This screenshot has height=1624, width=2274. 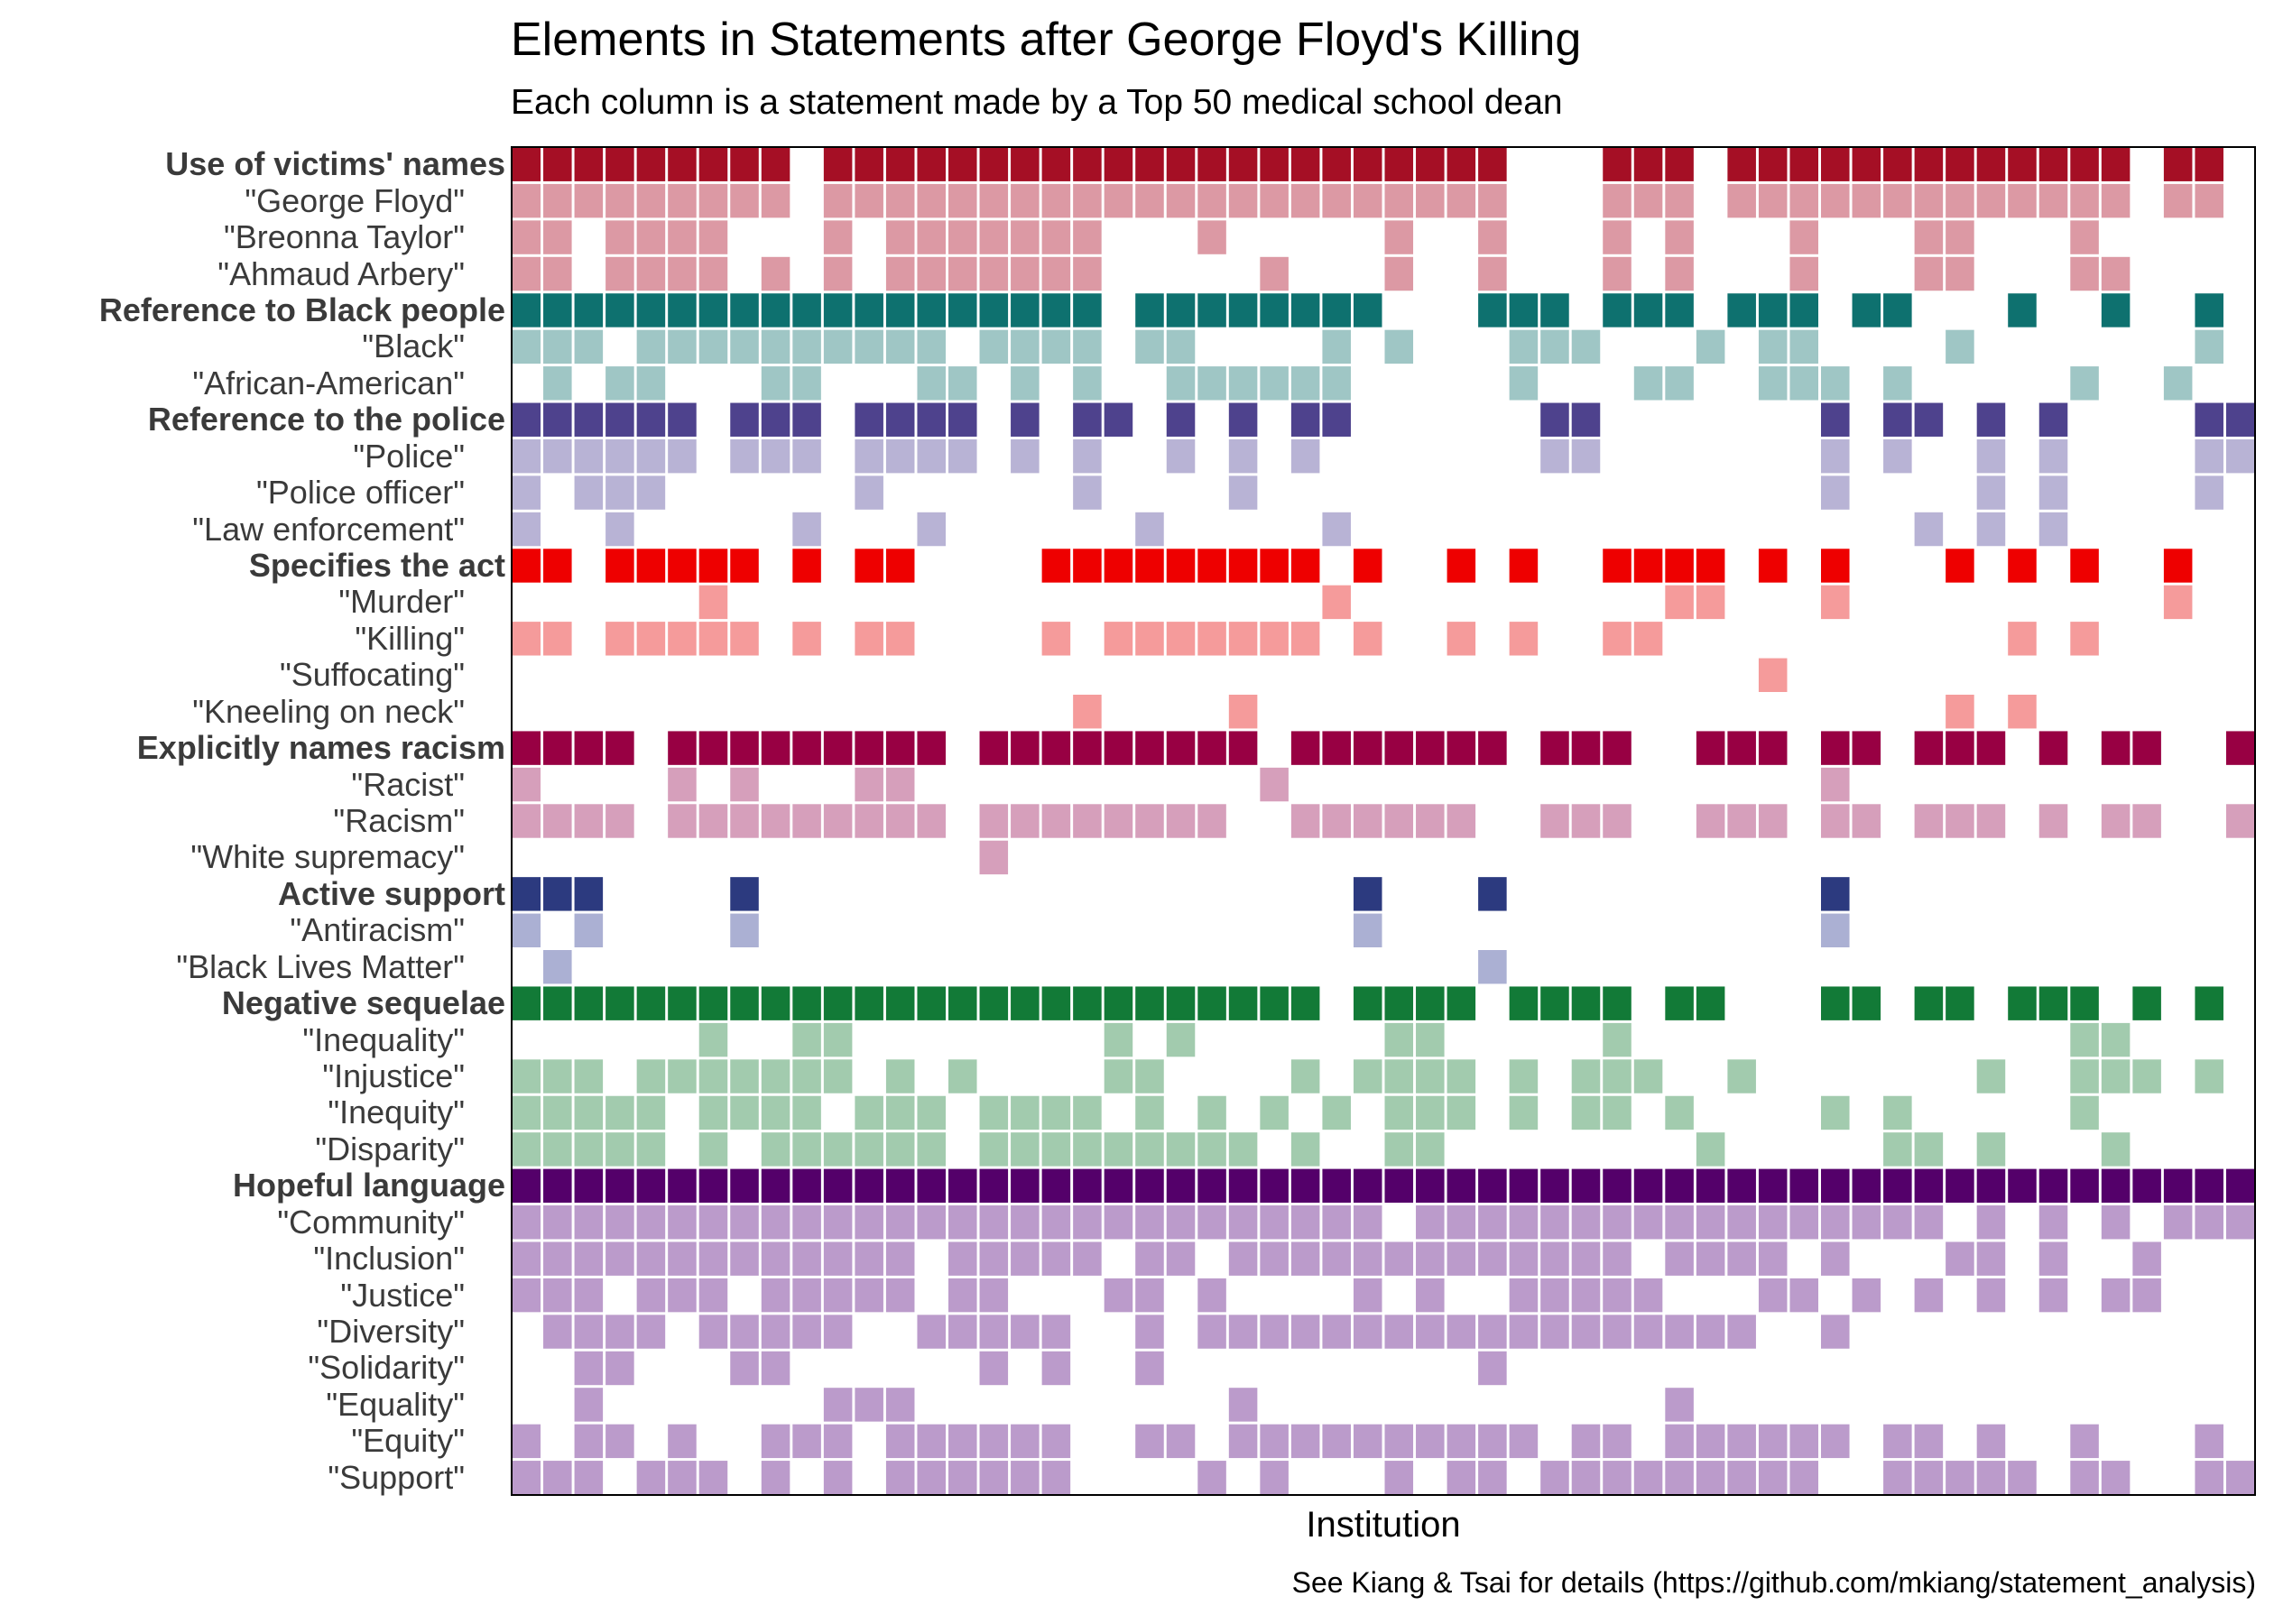 I want to click on y-tick-label: "Diversity", so click(x=391, y=1332).